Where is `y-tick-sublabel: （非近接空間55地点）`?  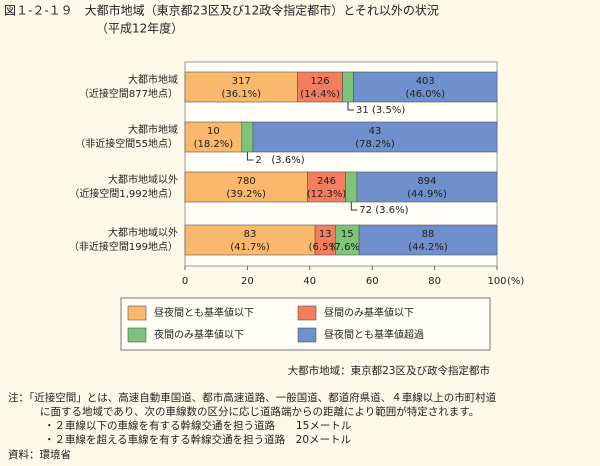
y-tick-sublabel: （非近接空間55地点） is located at coordinates (126, 143).